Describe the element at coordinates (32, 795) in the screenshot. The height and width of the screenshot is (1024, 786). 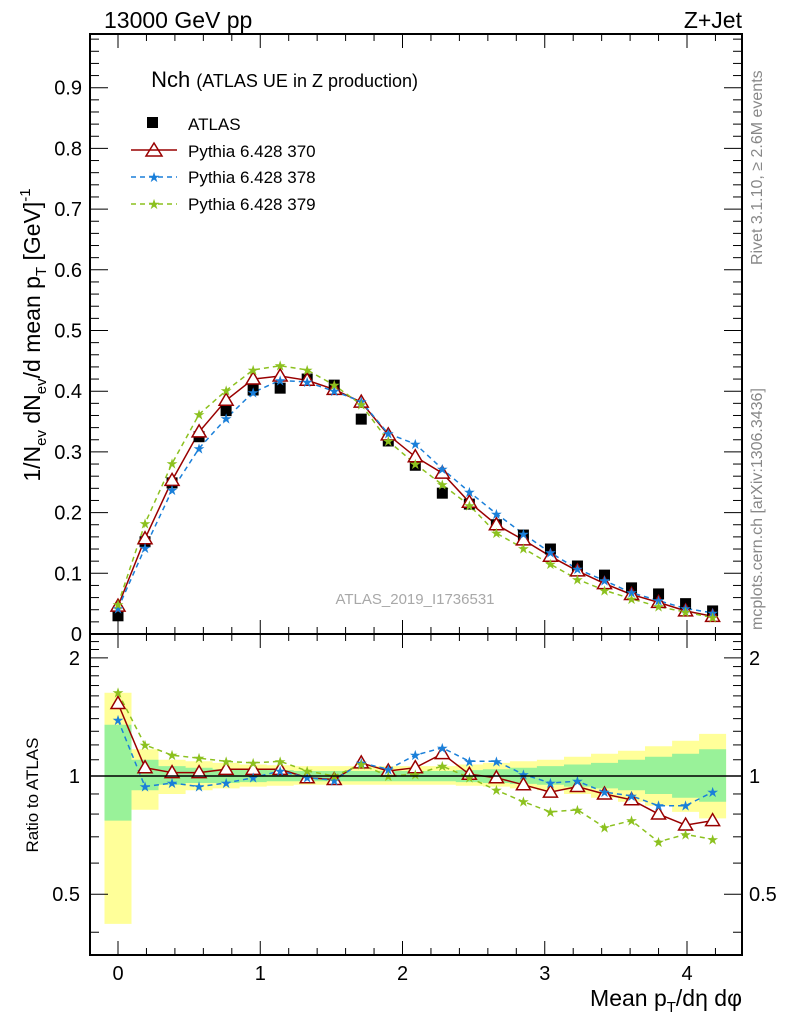
I see `ratio-y-axis-label: Ratio to ATLAS` at that location.